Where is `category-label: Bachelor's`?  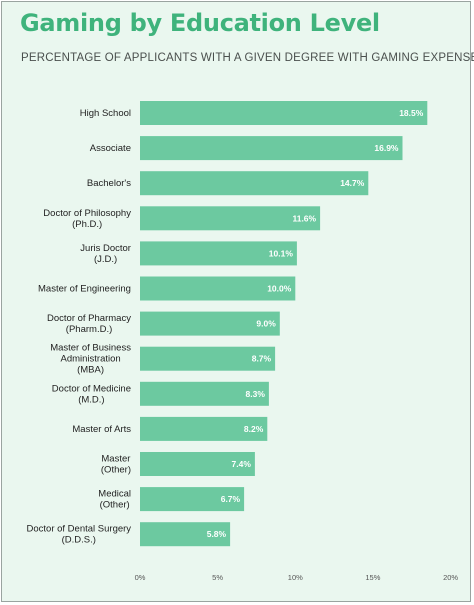
category-label: Bachelor's is located at coordinates (109, 183).